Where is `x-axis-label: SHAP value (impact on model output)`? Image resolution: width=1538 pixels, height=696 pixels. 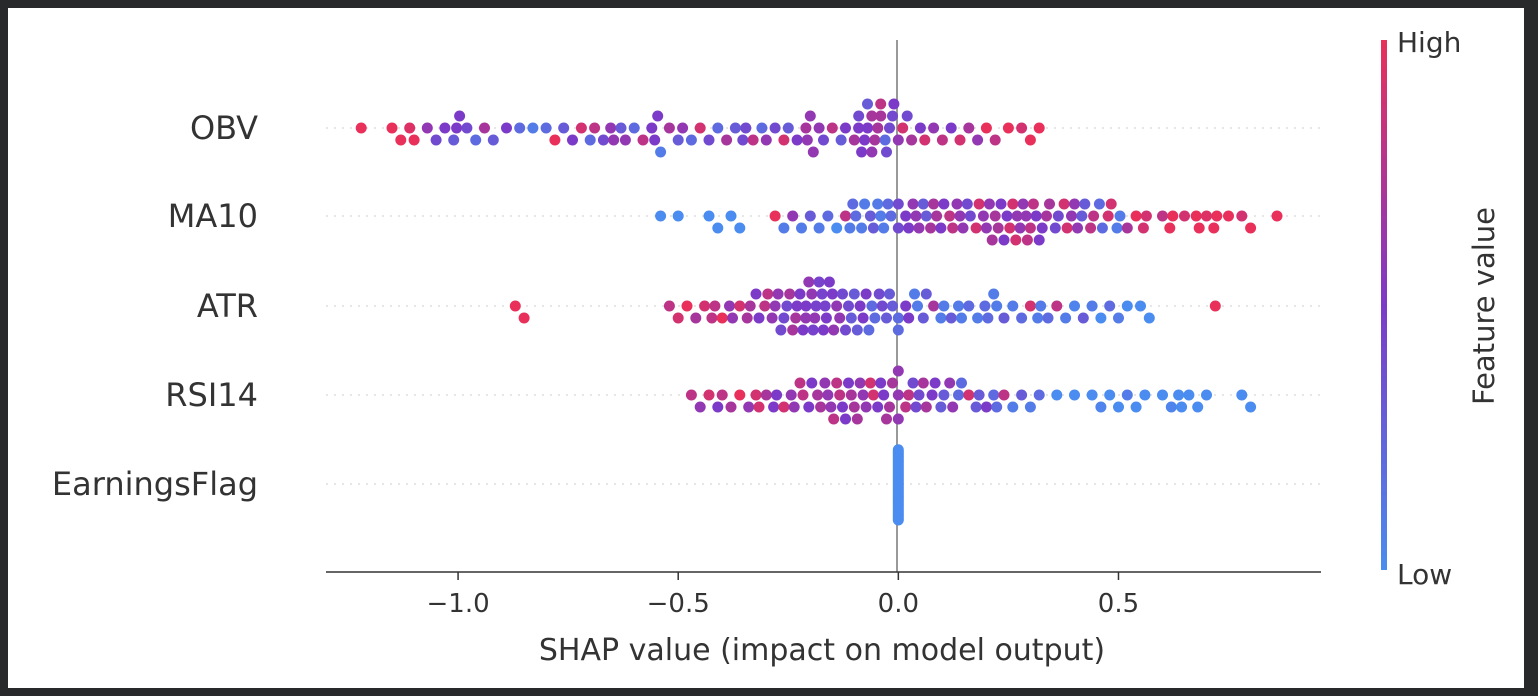
x-axis-label: SHAP value (impact on model output) is located at coordinates (822, 650).